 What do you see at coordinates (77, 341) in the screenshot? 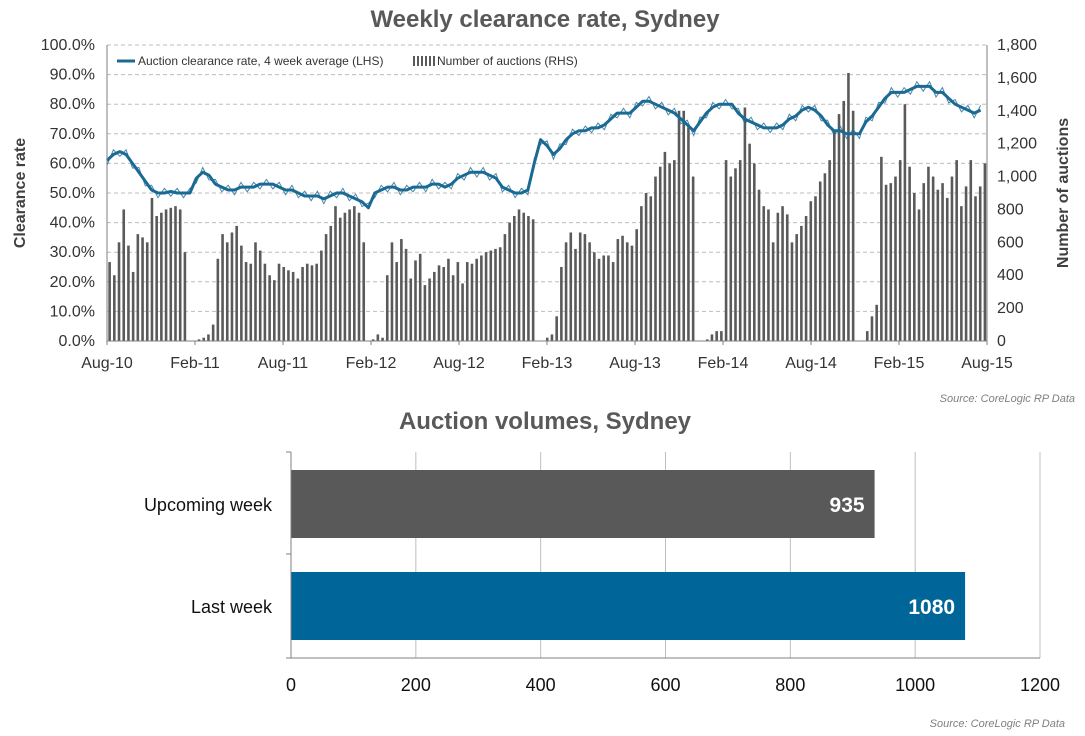
I see `left-tick-label: 0.0%` at bounding box center [77, 341].